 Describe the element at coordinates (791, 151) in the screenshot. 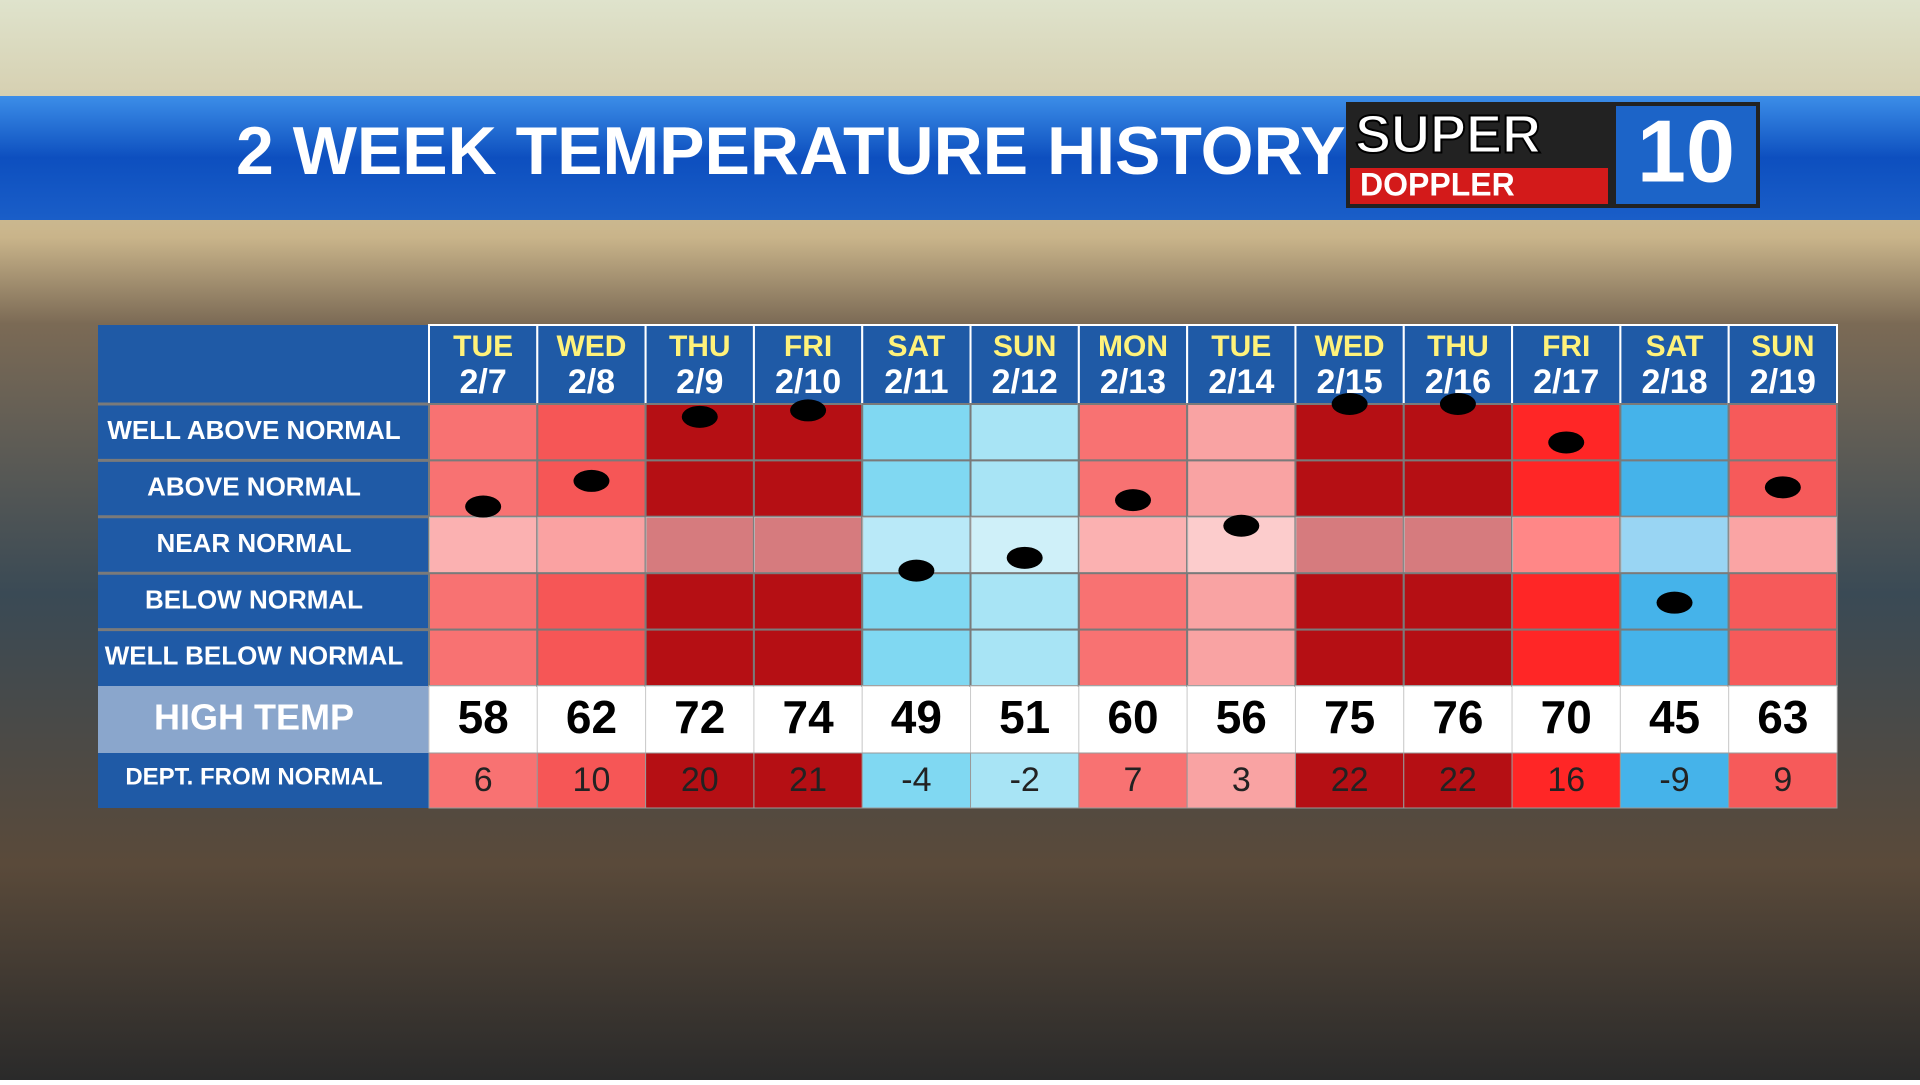

I see `title: 2 WEEK TEMPERATURE HISTORY` at that location.